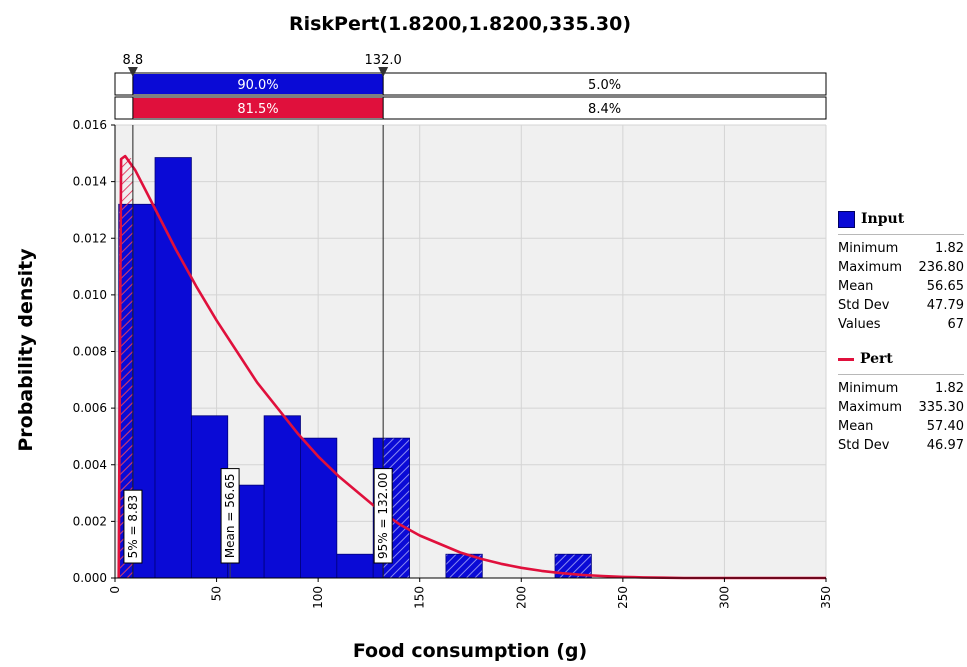 The width and height of the screenshot is (967, 667). I want to click on delimiter-percent: 90.0%, so click(257, 85).